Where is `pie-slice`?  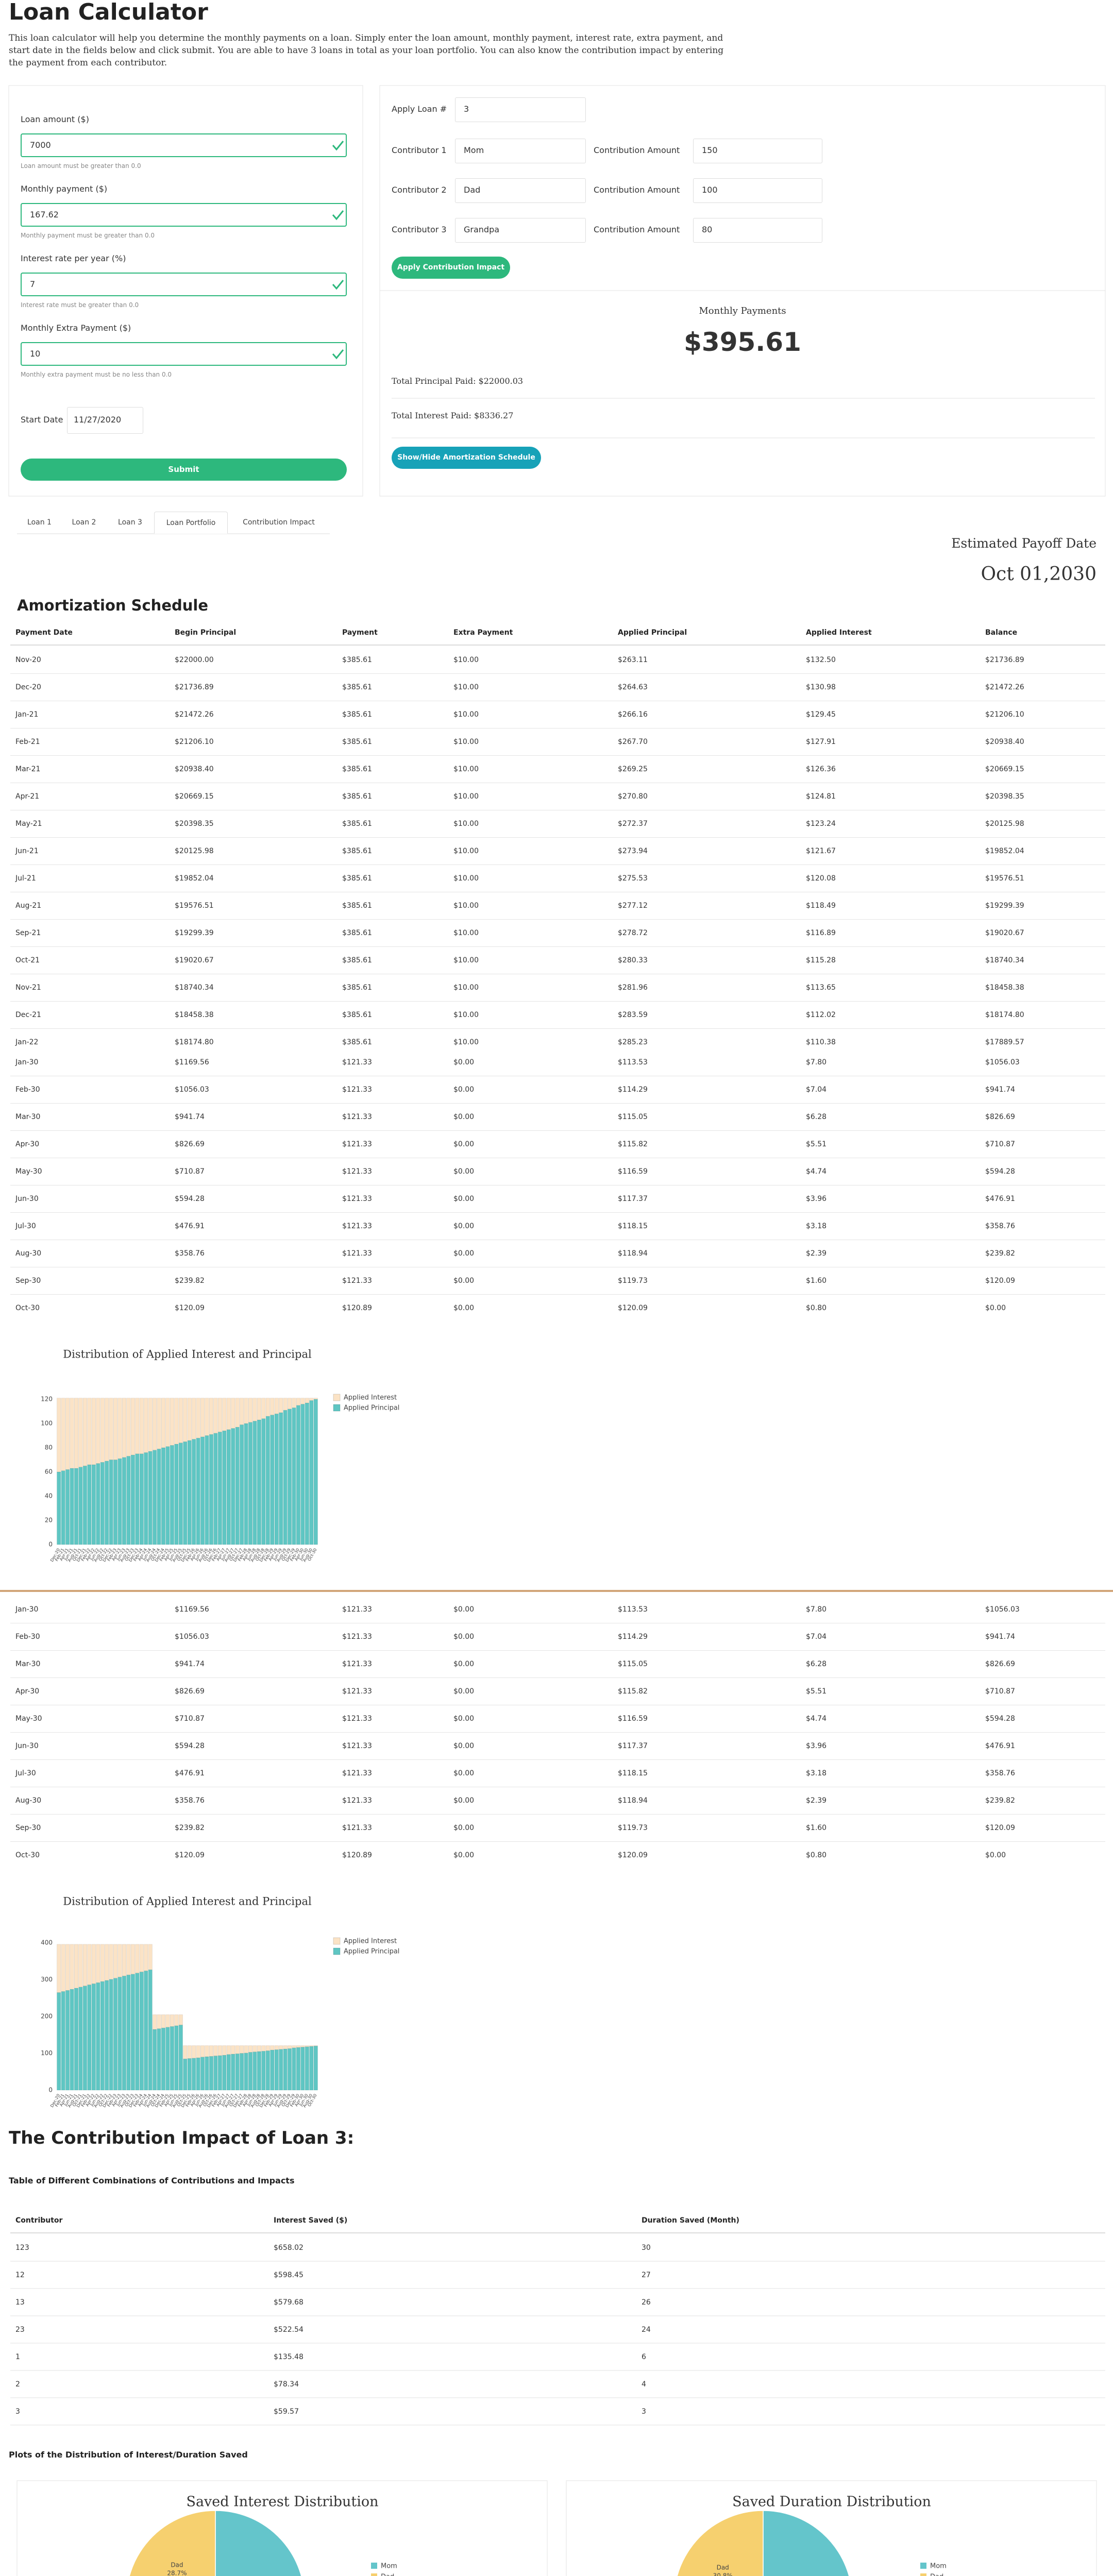
pie-slice is located at coordinates (258, 2543).